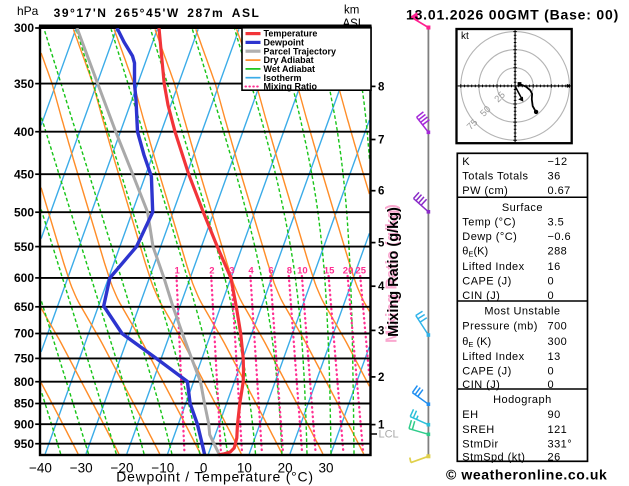  What do you see at coordinates (381, 141) in the screenshot?
I see `svg-text: 7` at bounding box center [381, 141].